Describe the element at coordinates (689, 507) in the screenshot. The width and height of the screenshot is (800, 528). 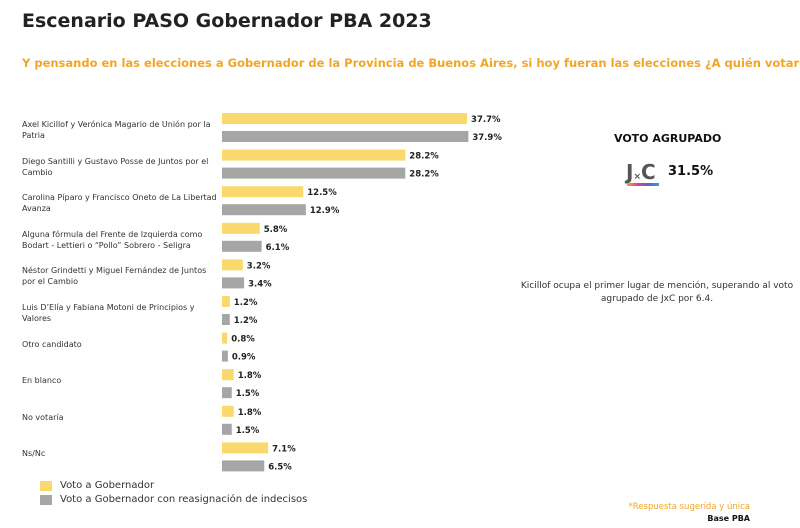
I see `footnote: *Respuesta sugerida y única` at that location.